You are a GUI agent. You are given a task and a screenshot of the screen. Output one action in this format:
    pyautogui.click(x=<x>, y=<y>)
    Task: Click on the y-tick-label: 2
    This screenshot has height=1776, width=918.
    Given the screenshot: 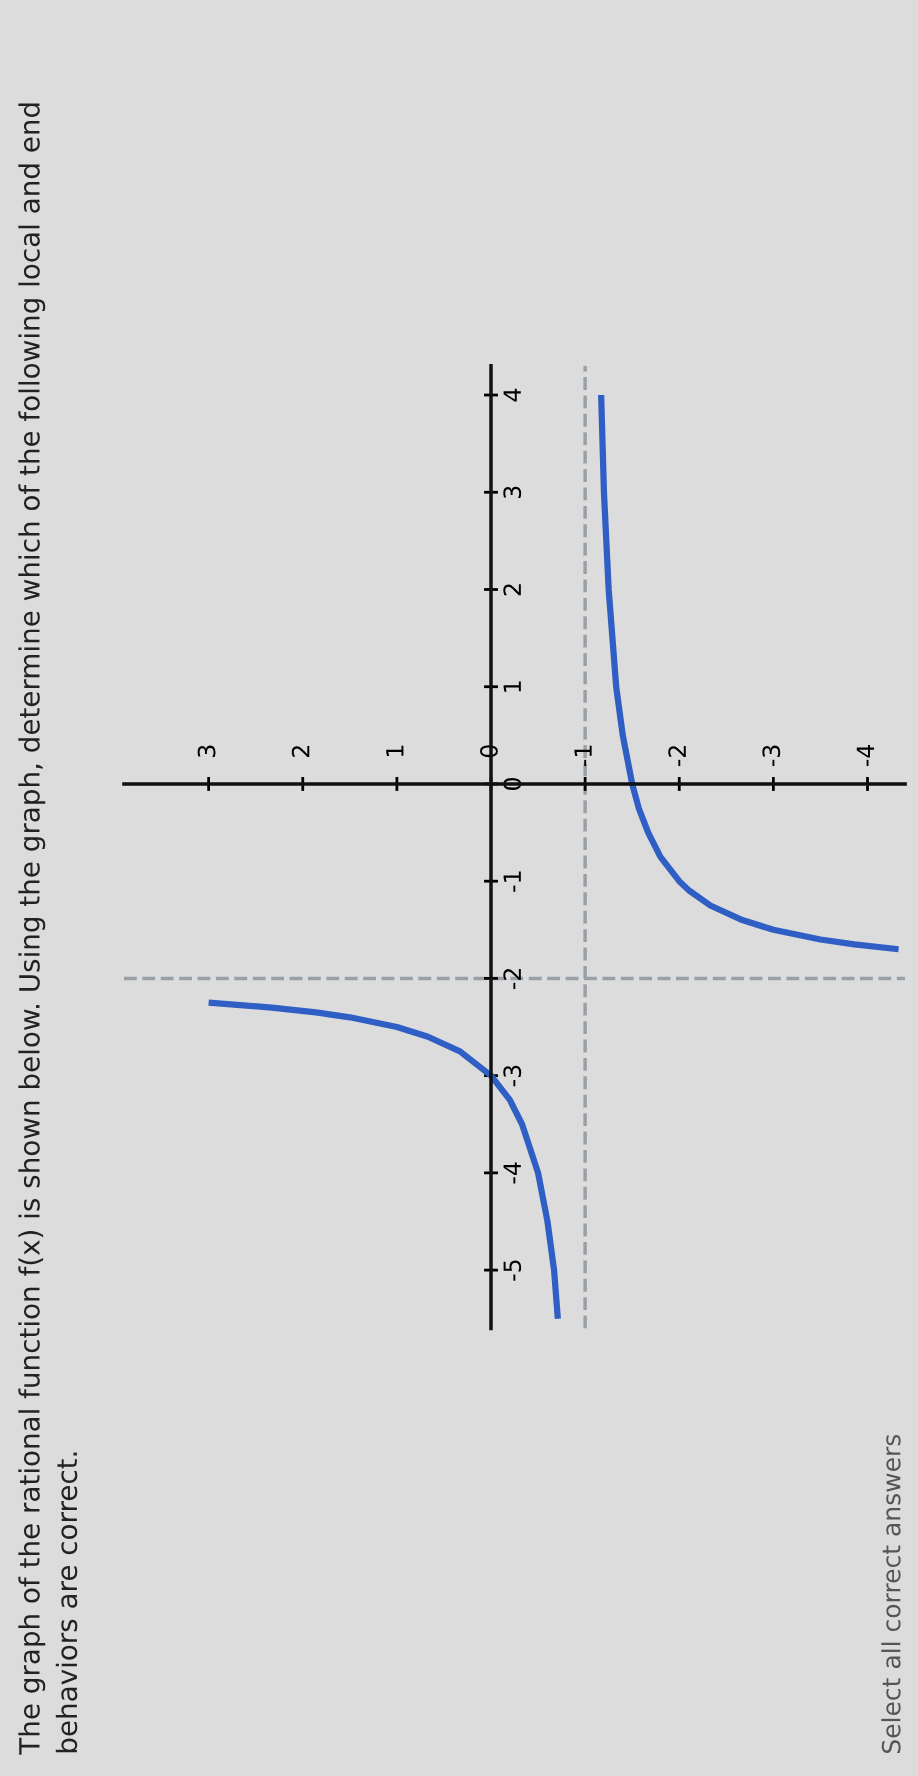 What is the action you would take?
    pyautogui.click(x=512, y=590)
    